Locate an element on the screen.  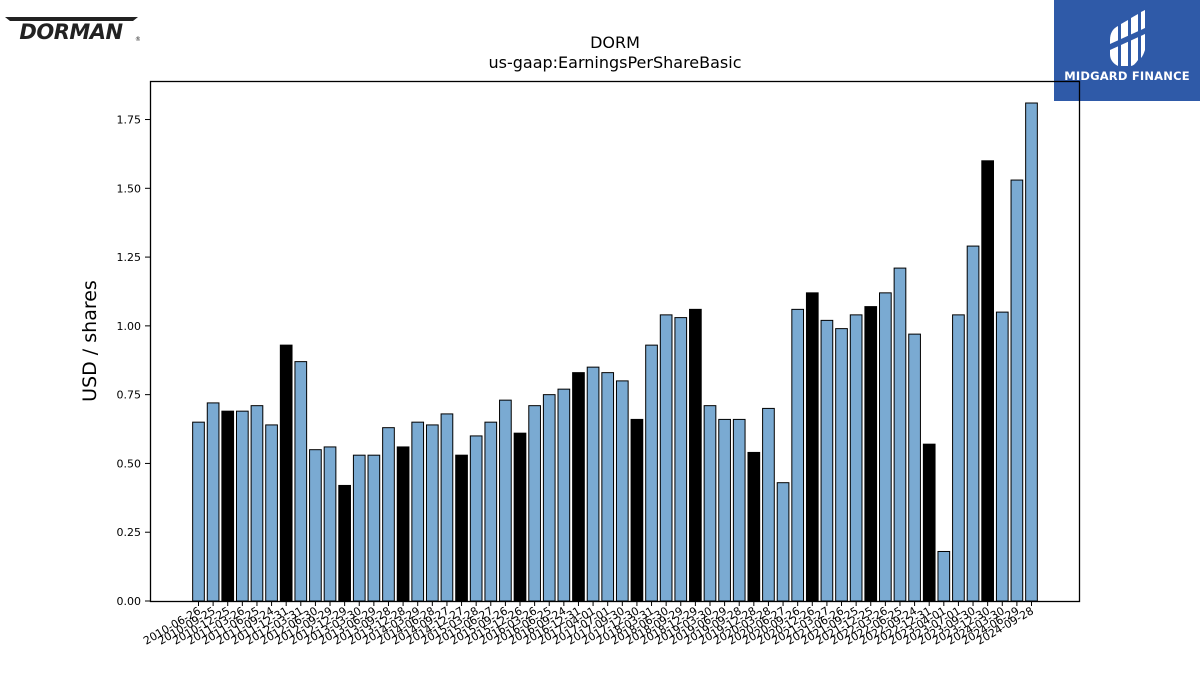
y-tick-label: 1.25 is located at coordinates (129, 257).